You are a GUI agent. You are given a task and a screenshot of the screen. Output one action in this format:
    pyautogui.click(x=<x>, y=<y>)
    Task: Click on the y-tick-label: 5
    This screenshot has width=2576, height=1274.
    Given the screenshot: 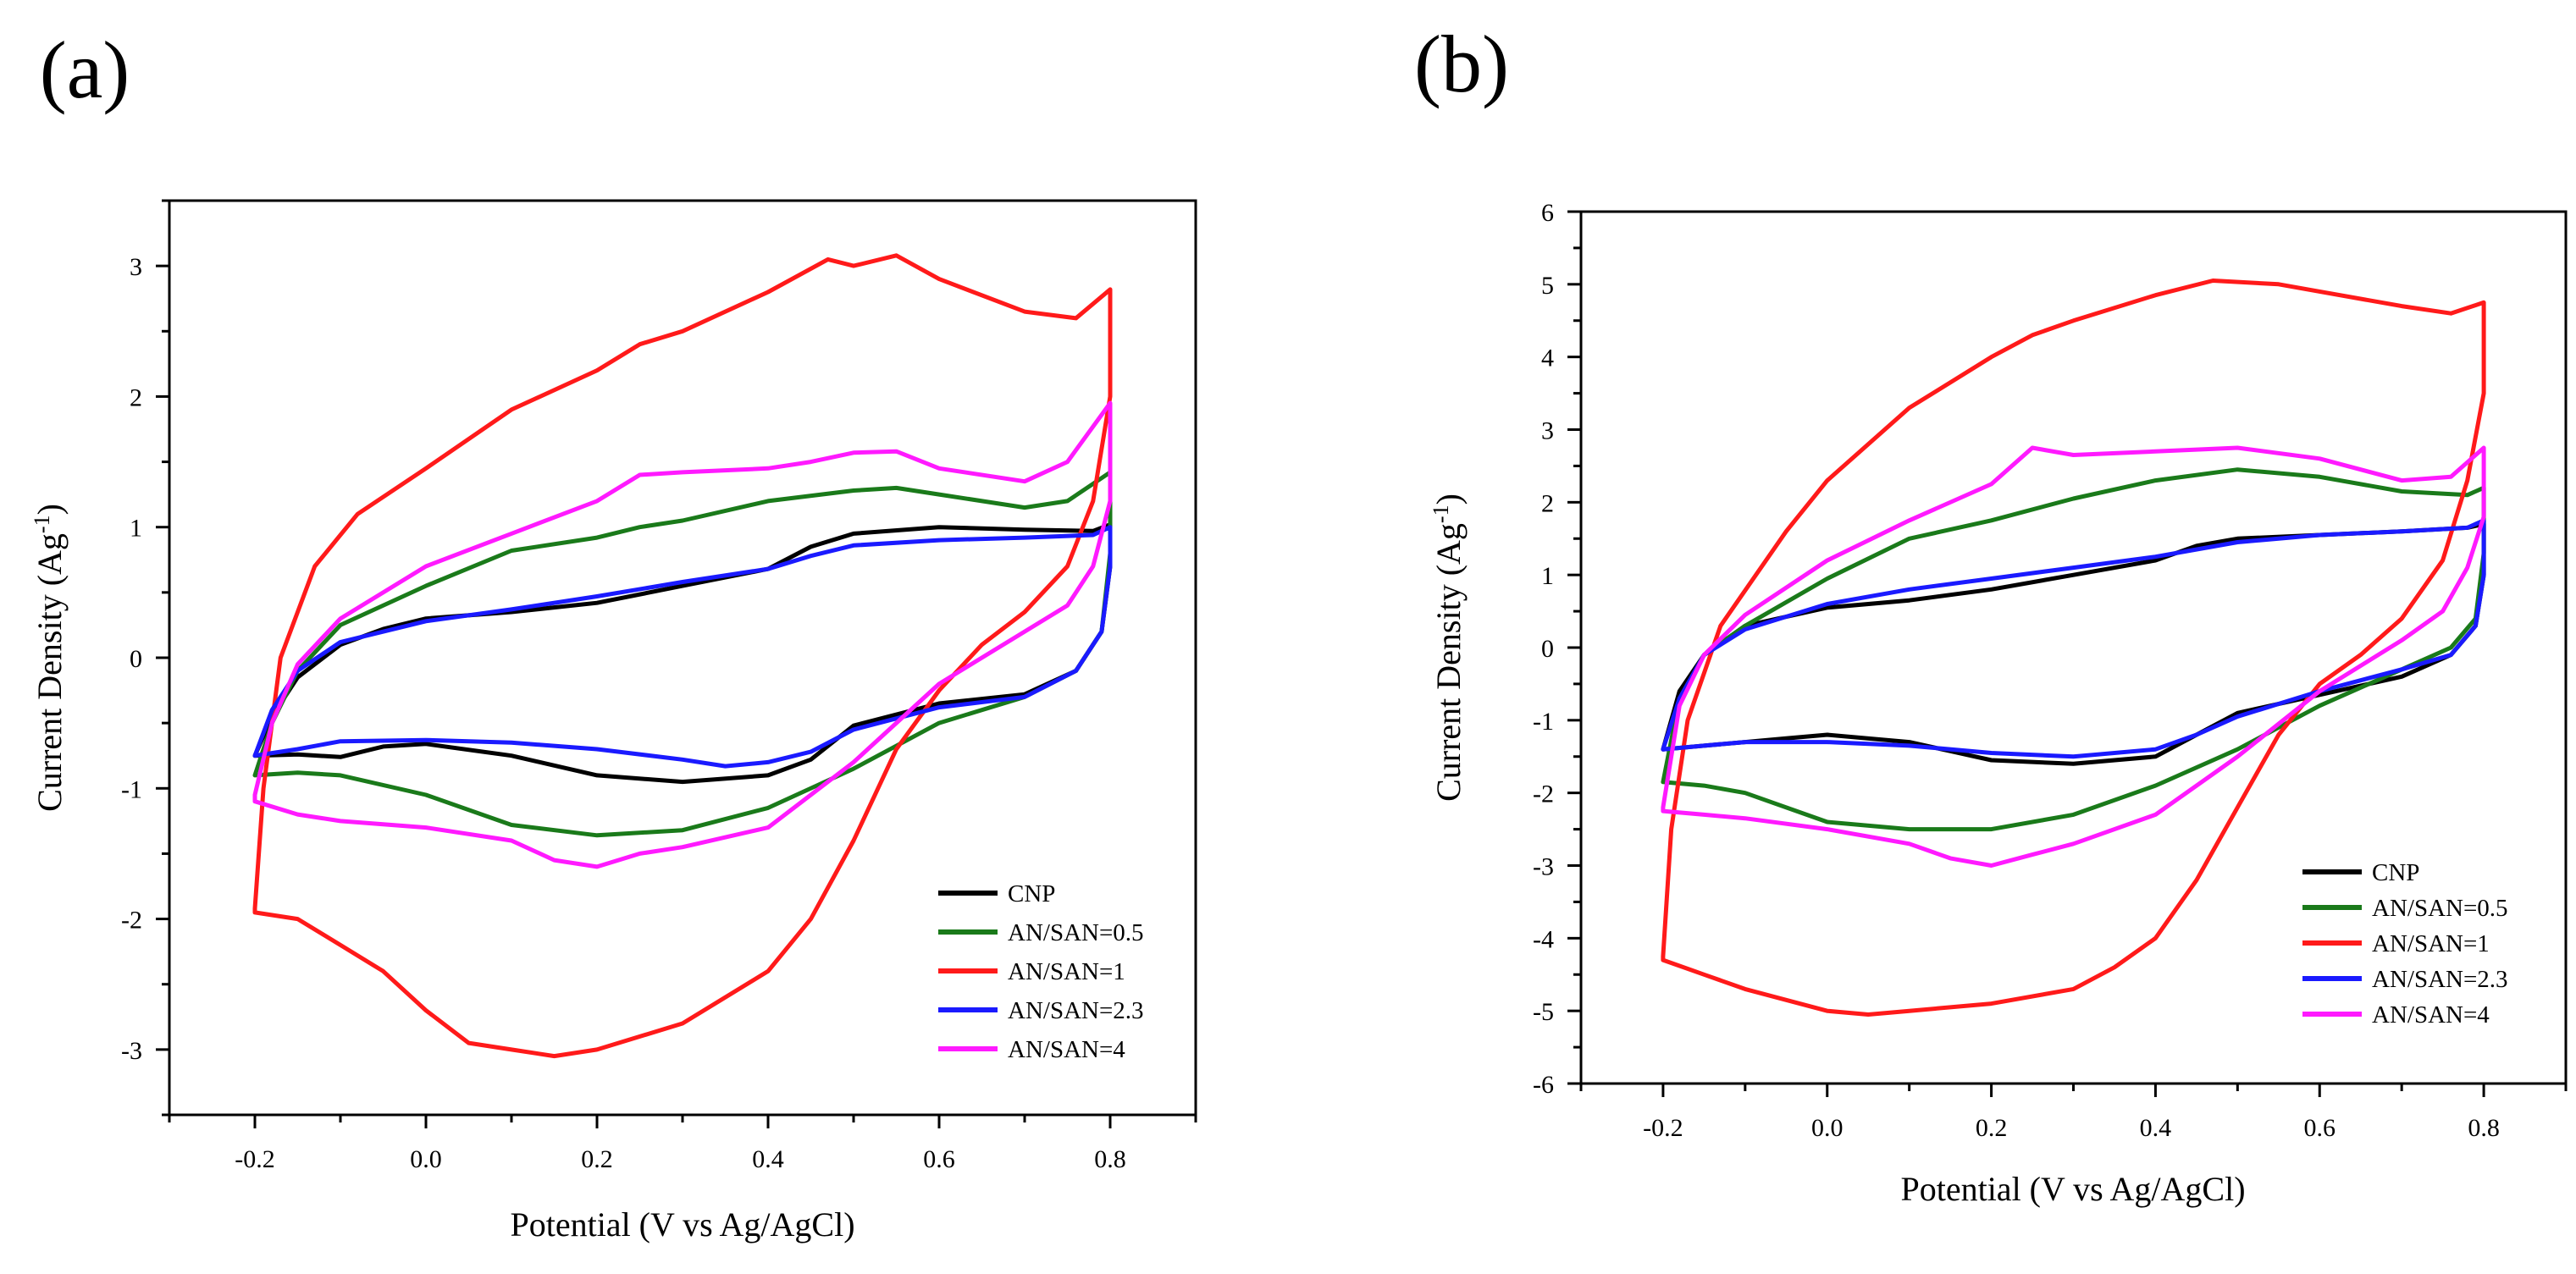 What is the action you would take?
    pyautogui.click(x=1547, y=286)
    